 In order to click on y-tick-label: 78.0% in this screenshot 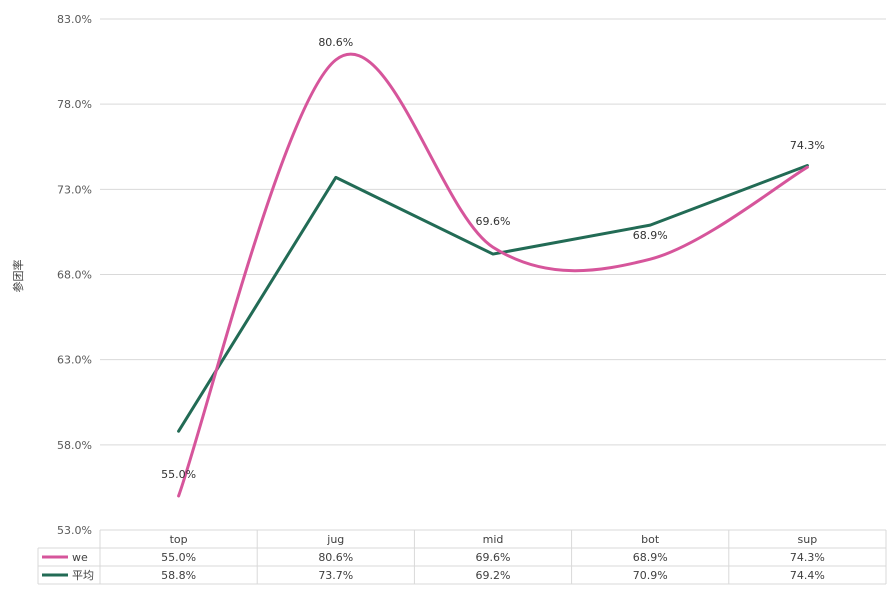, I will do `click(74, 104)`.